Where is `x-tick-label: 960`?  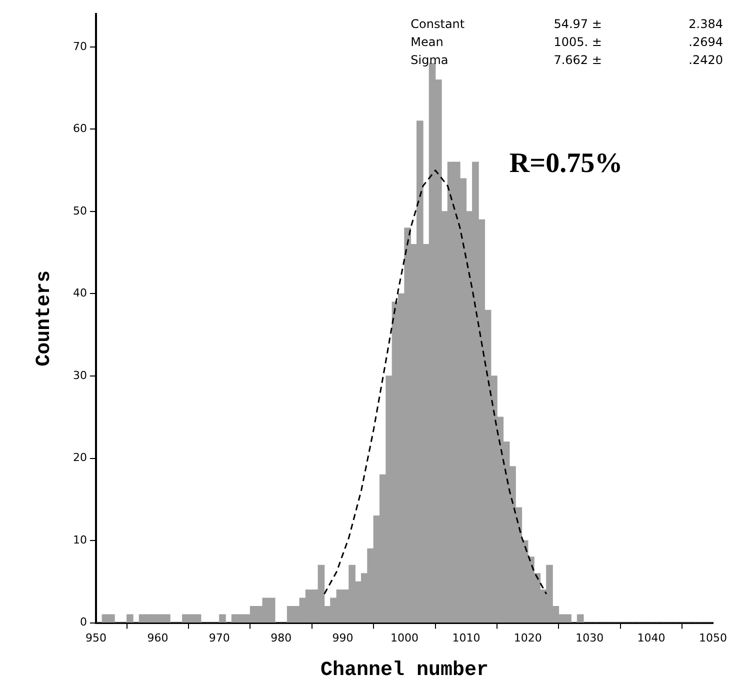 x-tick-label: 960 is located at coordinates (157, 637).